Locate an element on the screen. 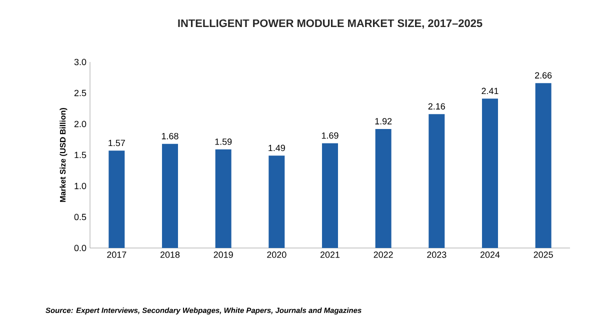 Image resolution: width=600 pixels, height=325 pixels. x-tick-label: 2022 is located at coordinates (383, 255).